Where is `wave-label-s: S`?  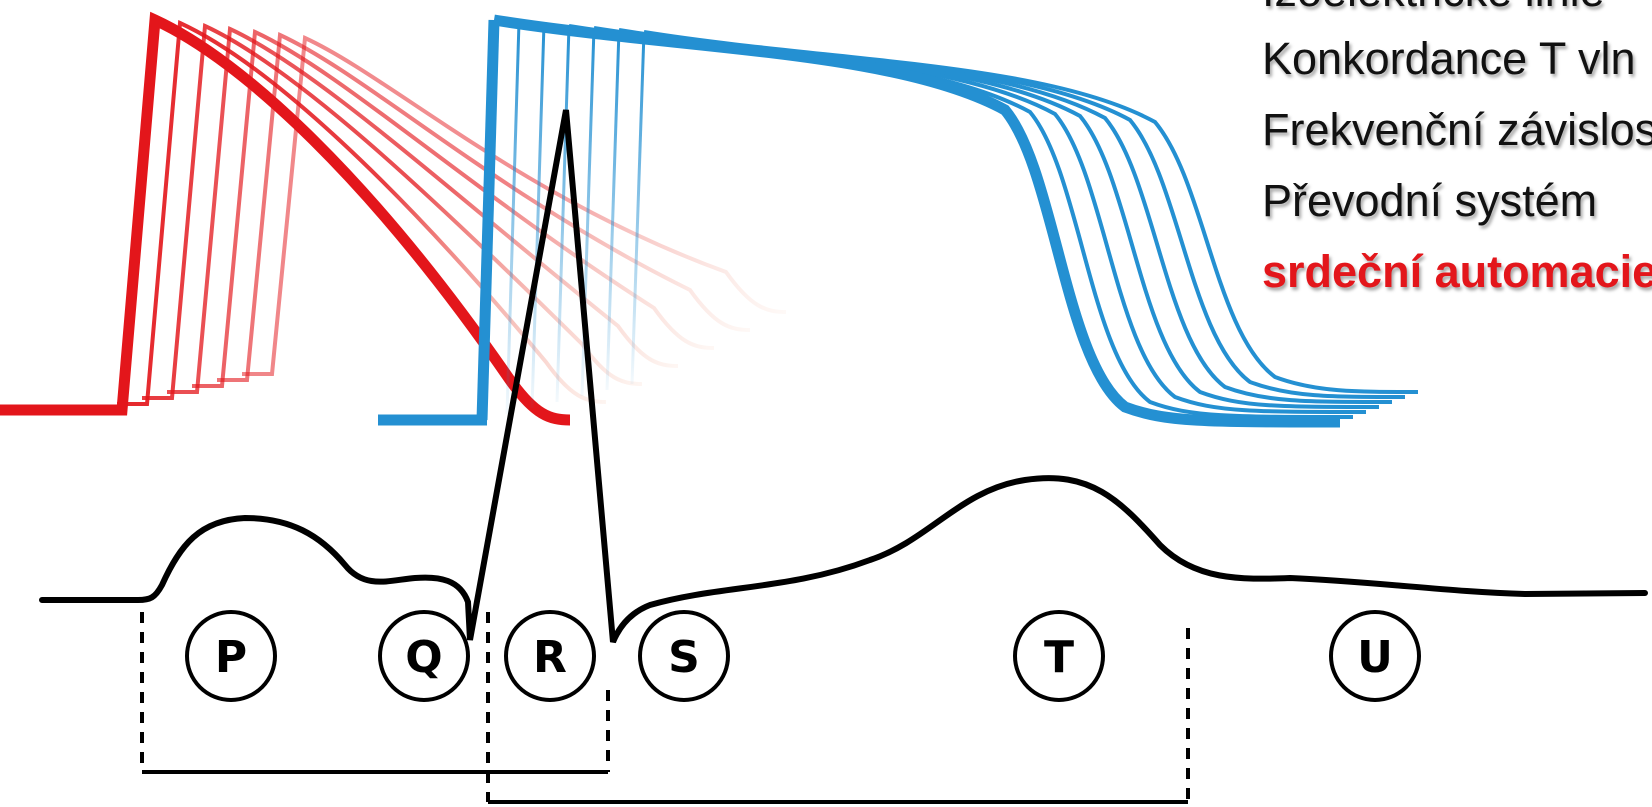
wave-label-s: S is located at coordinates (684, 656).